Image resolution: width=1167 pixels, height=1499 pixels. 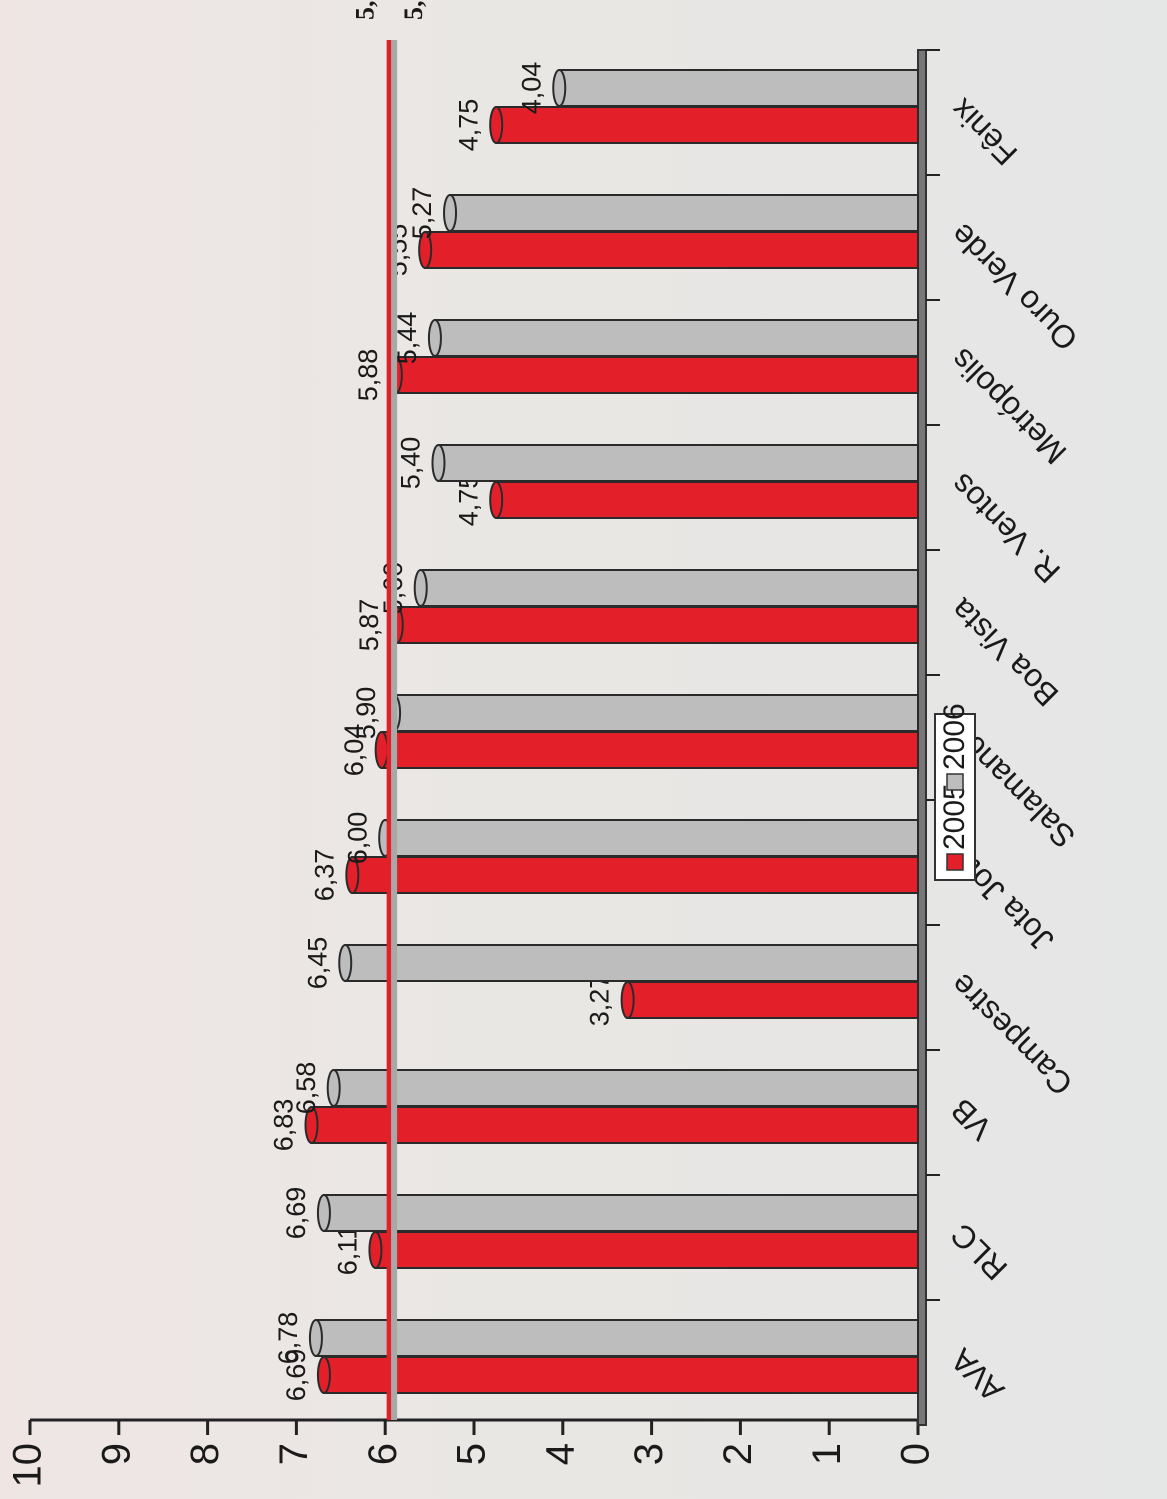 I want to click on reference-label: 5,95, so click(x=365, y=10).